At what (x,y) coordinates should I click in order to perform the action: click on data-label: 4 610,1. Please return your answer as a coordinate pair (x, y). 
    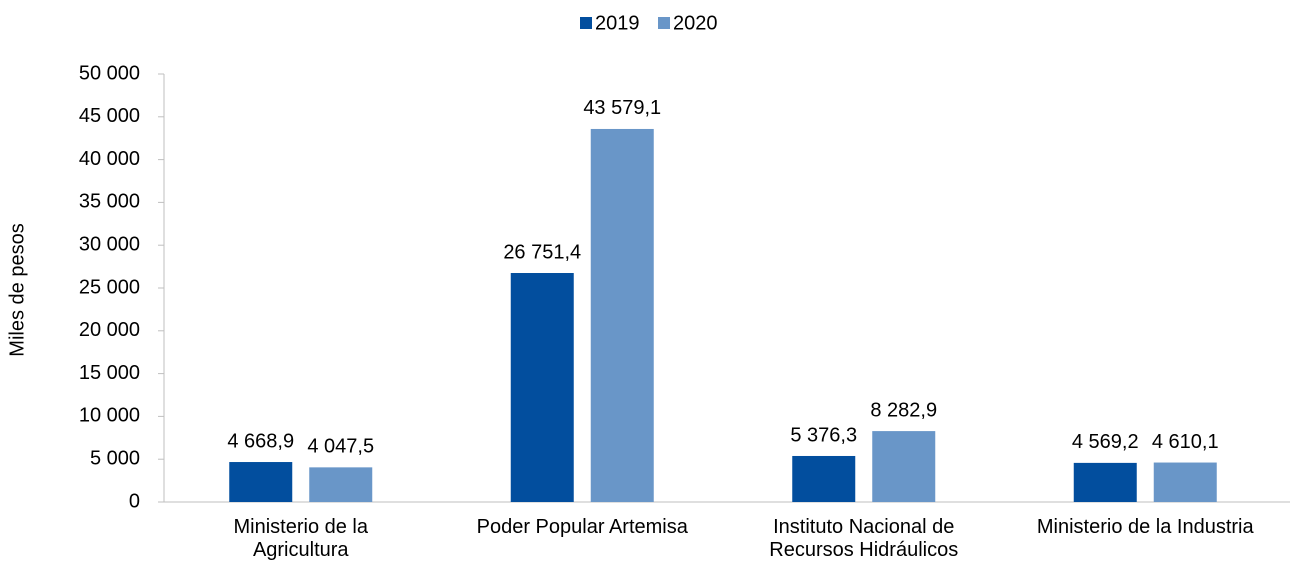
    Looking at the image, I should click on (1185, 442).